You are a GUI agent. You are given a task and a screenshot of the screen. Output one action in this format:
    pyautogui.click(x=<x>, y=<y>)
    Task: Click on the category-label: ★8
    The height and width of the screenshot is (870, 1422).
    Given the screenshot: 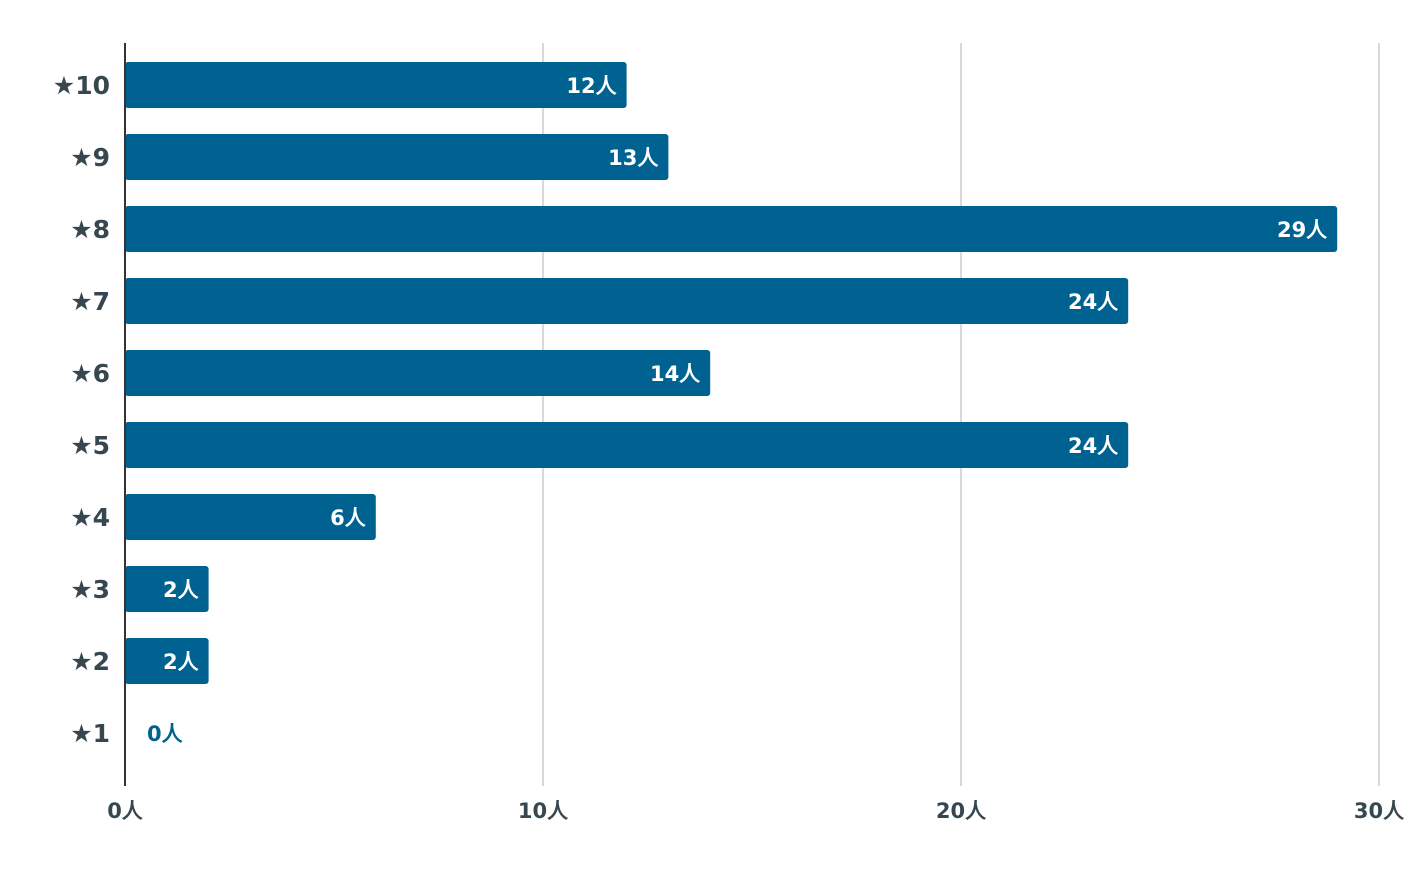 What is the action you would take?
    pyautogui.click(x=90, y=229)
    